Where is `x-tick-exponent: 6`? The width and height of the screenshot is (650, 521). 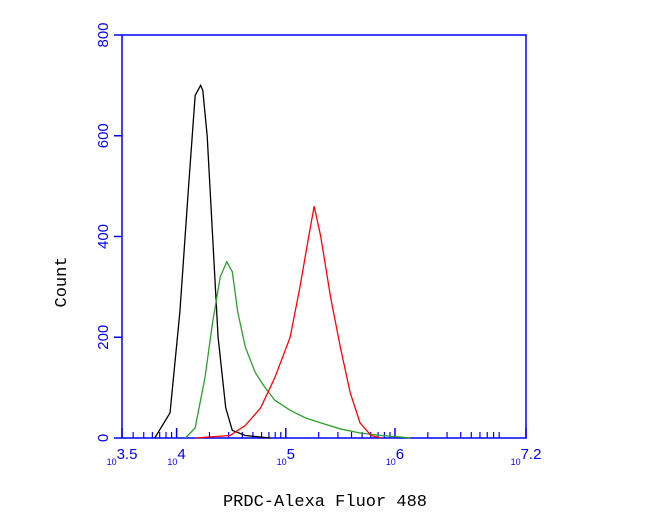 x-tick-exponent: 6 is located at coordinates (400, 454).